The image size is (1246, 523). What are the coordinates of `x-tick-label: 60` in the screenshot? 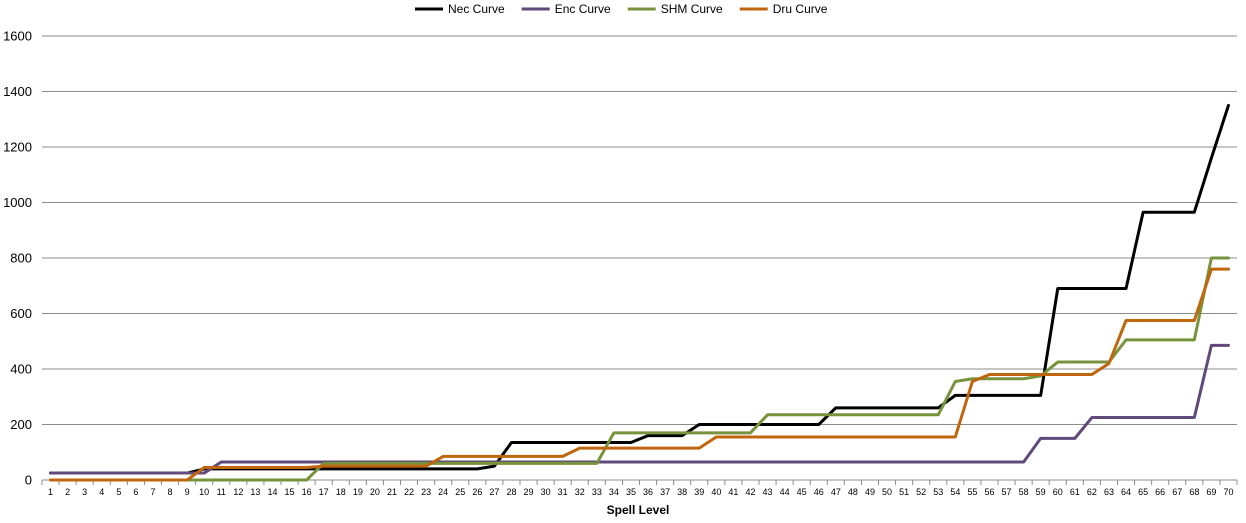 It's located at (1058, 492).